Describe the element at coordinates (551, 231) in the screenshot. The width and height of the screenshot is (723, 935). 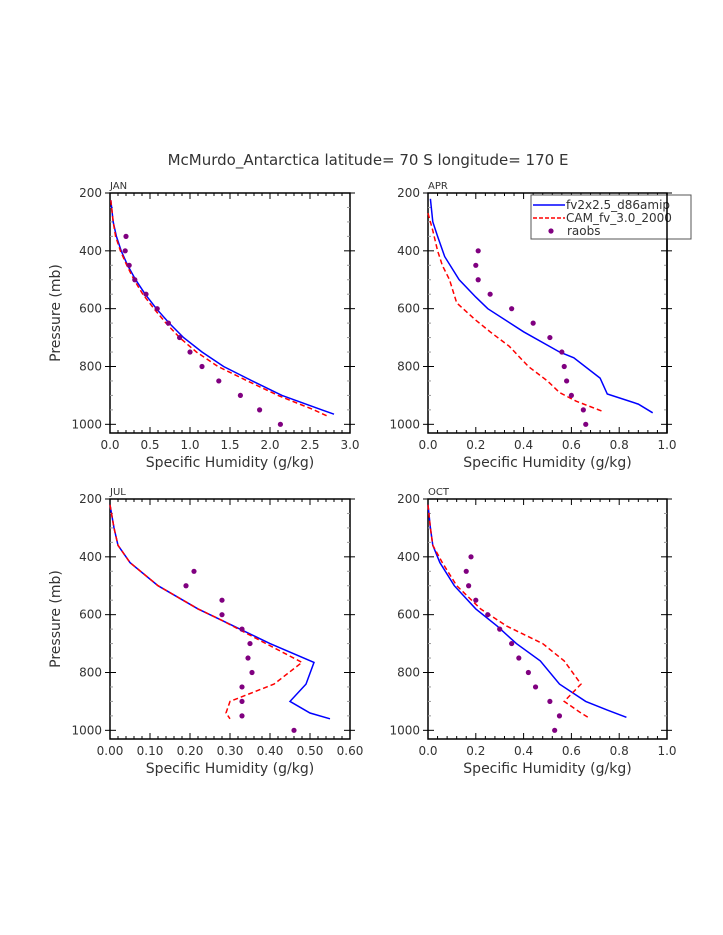
I see `legend-marker` at that location.